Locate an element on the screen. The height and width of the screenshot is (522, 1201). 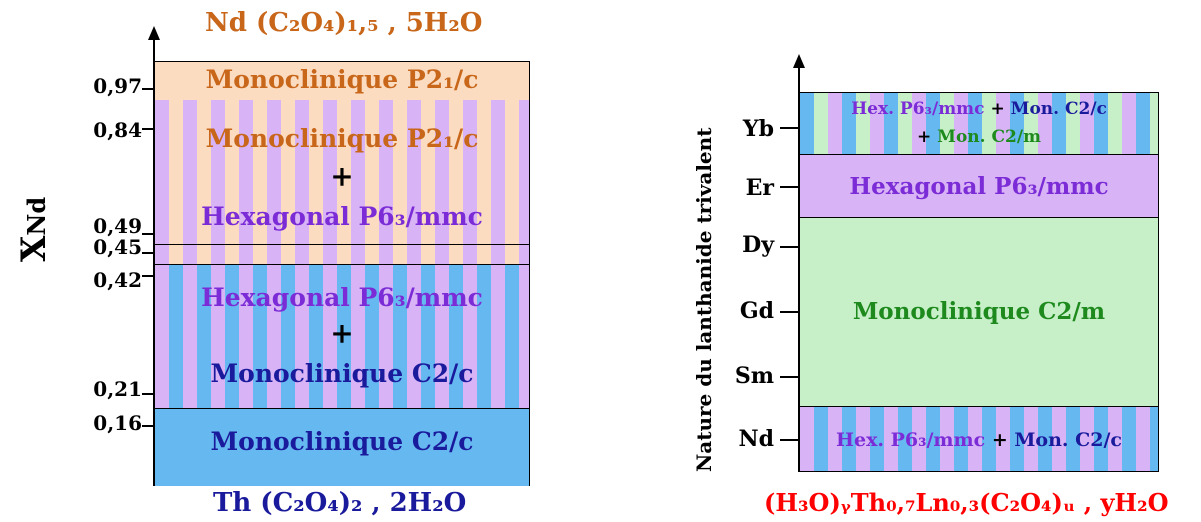
left-zone-p21c-plus-hexagonal: Monoclinique P2₁/c + Hexagonal P6₃/mmc is located at coordinates (342, 172).